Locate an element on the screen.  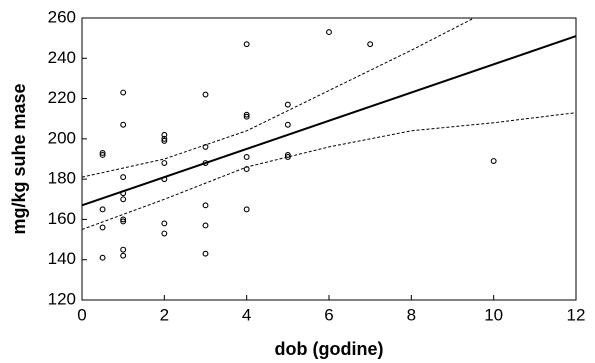
y-axis-label: mg/kg suhe mase is located at coordinates (19, 158).